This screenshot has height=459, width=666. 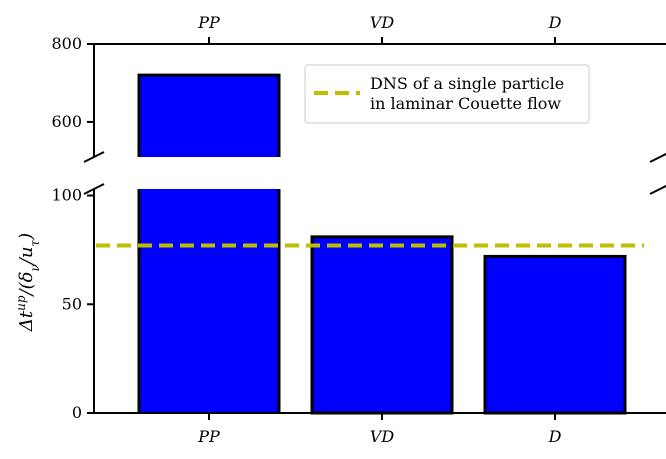 I want to click on break-mark-lower-left, so click(x=94, y=189).